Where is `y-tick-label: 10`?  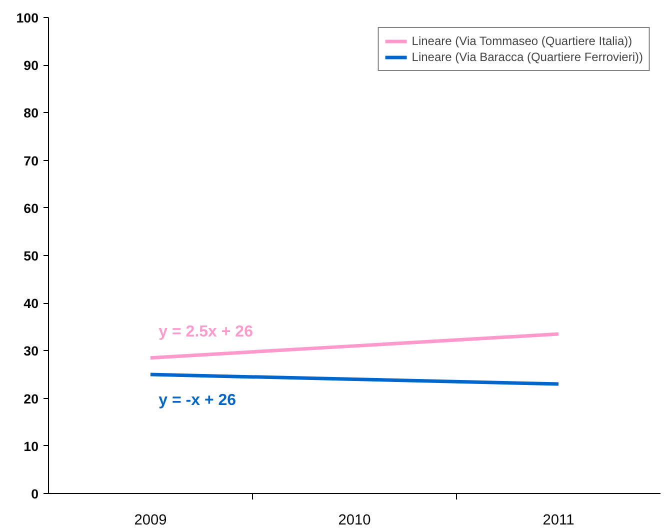 y-tick-label: 10 is located at coordinates (31, 446).